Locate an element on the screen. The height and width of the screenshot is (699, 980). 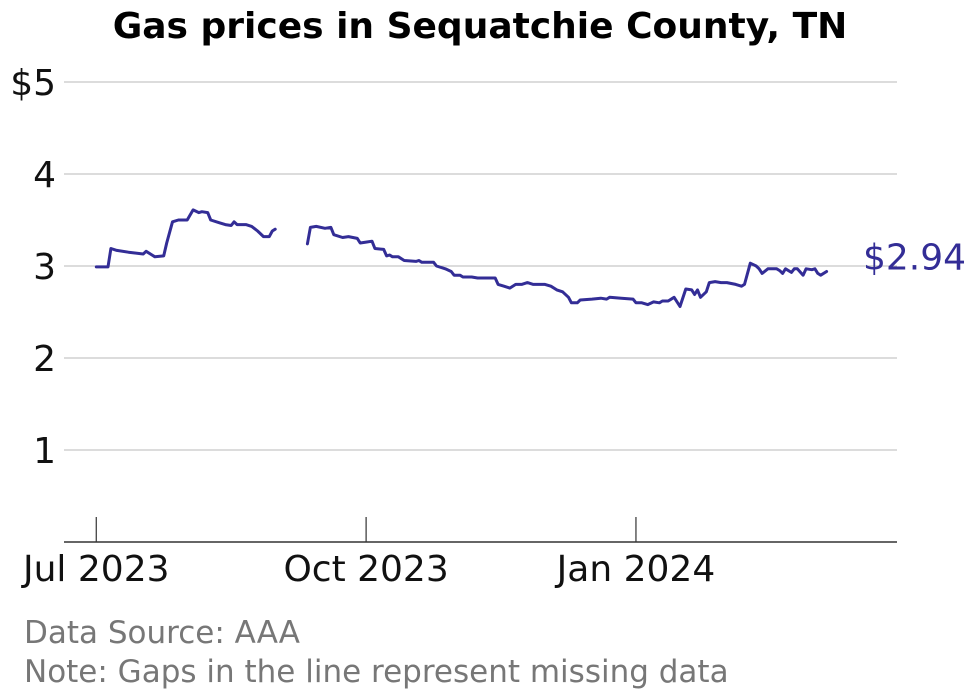
price-series is located at coordinates (461, 258).